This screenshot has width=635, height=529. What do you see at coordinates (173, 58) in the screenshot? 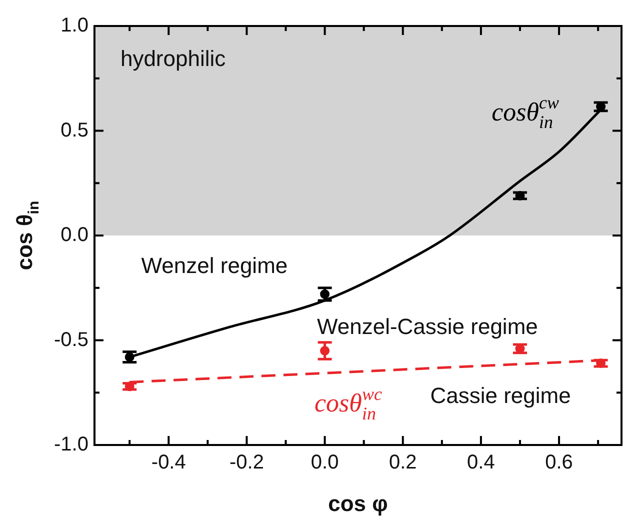
I see `band-label: hydrophilic` at bounding box center [173, 58].